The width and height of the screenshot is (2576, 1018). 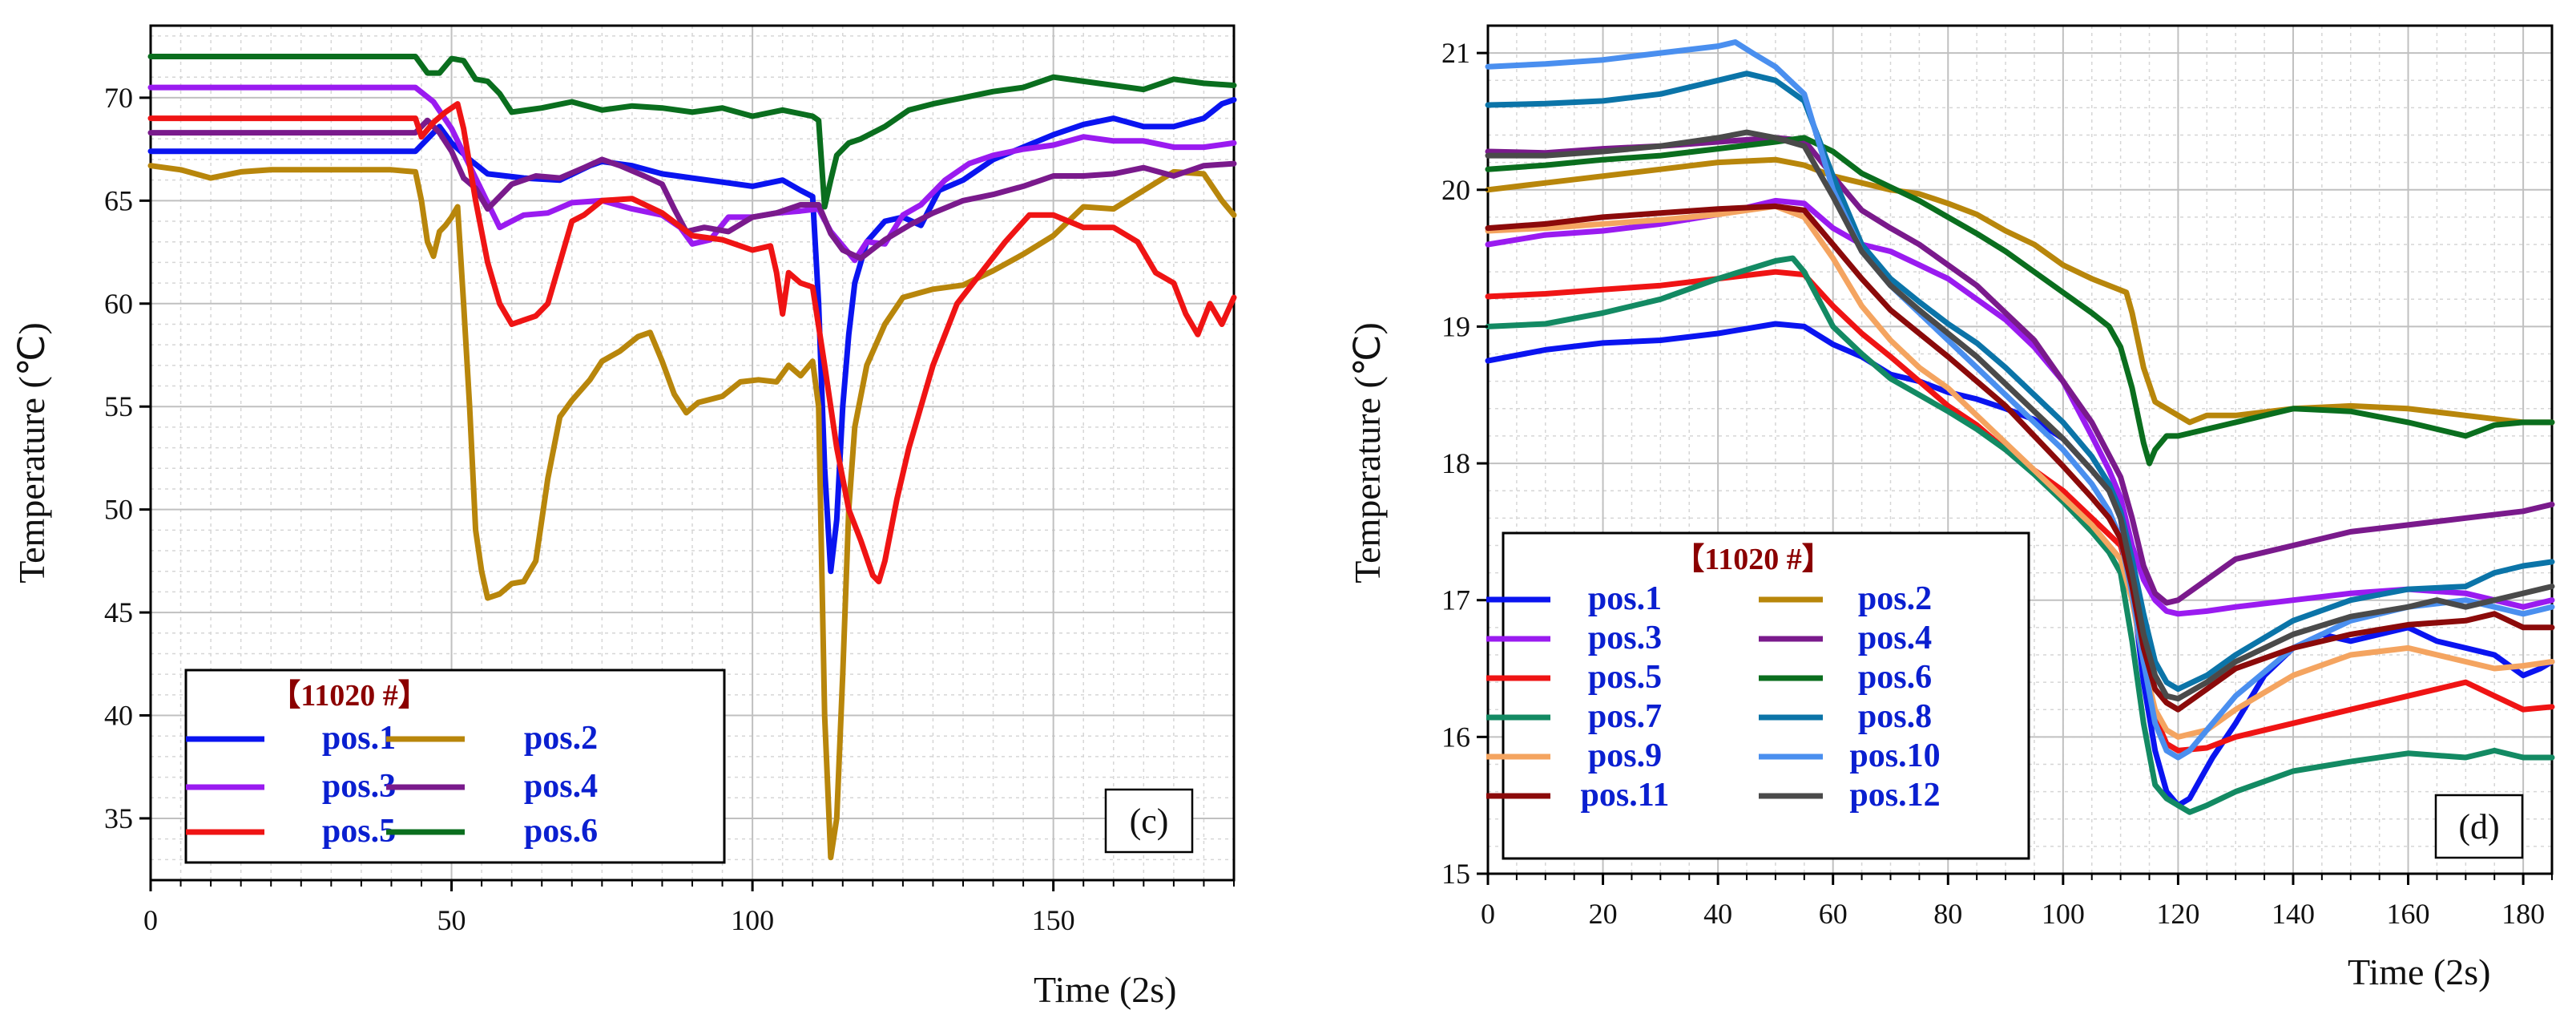 I want to click on panel-label: (d), so click(x=2478, y=826).